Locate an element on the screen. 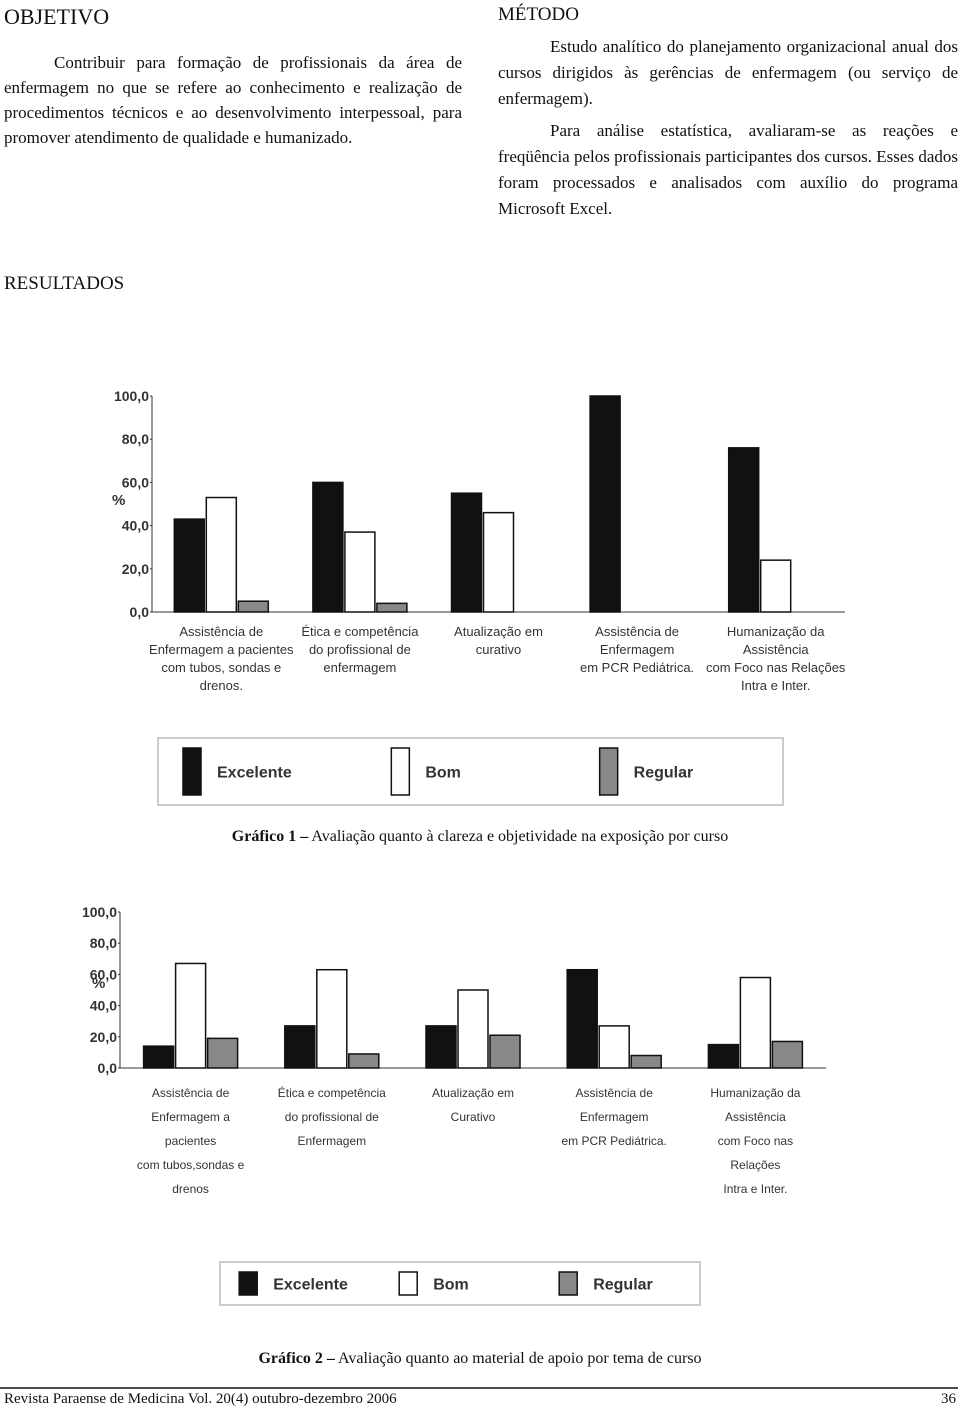  x-tick-label: com Foco nas Relações is located at coordinates (776, 667).